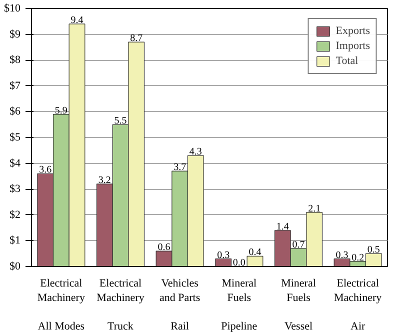 This screenshot has width=395, height=335. I want to click on legend-label: Exports, so click(353, 31).